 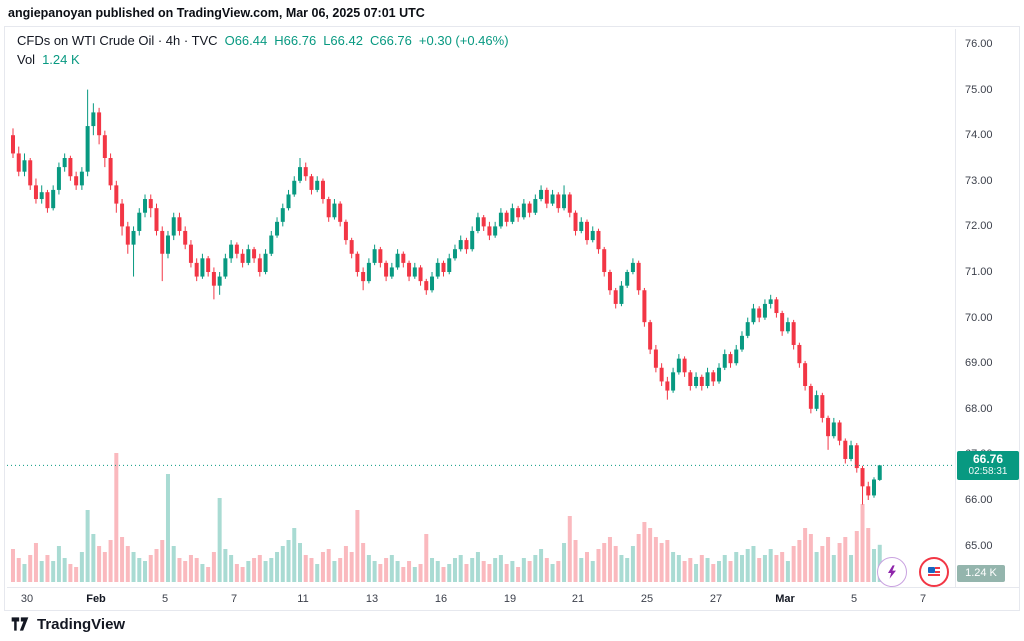 What do you see at coordinates (20, 624) in the screenshot?
I see `tradingview-logo-icon` at bounding box center [20, 624].